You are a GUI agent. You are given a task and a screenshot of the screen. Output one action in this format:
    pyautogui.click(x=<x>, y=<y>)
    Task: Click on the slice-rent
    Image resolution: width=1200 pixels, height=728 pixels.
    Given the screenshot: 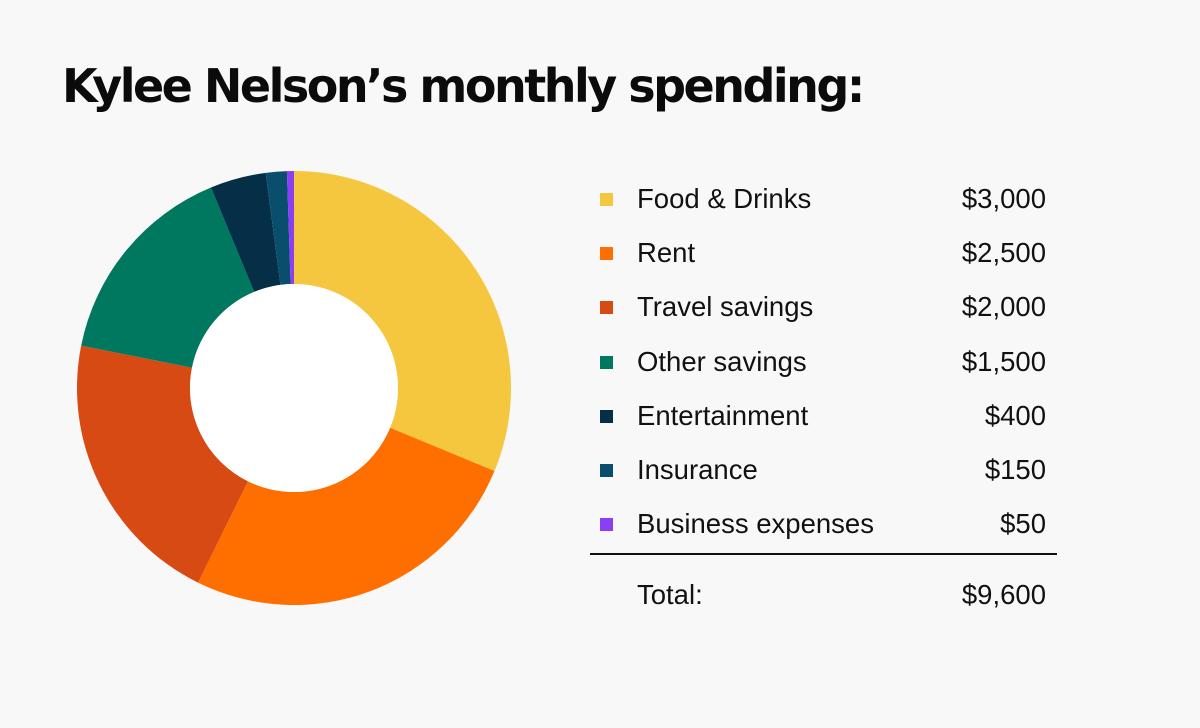 What is the action you would take?
    pyautogui.click(x=346, y=516)
    